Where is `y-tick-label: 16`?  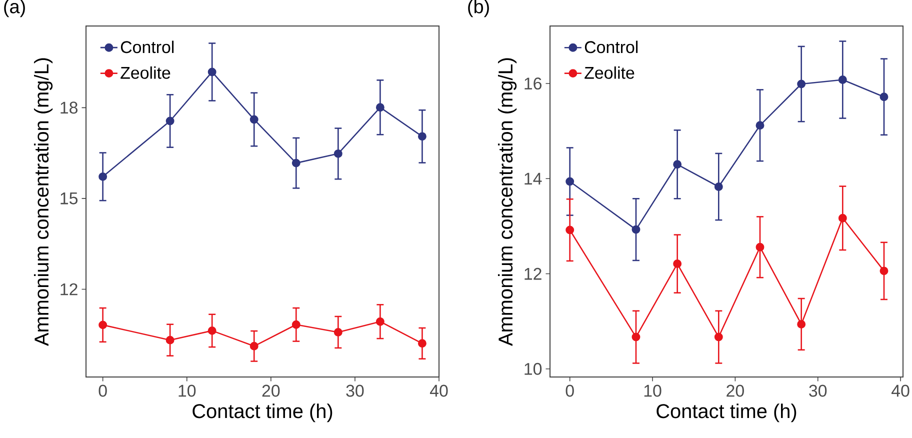 y-tick-label: 16 is located at coordinates (533, 84).